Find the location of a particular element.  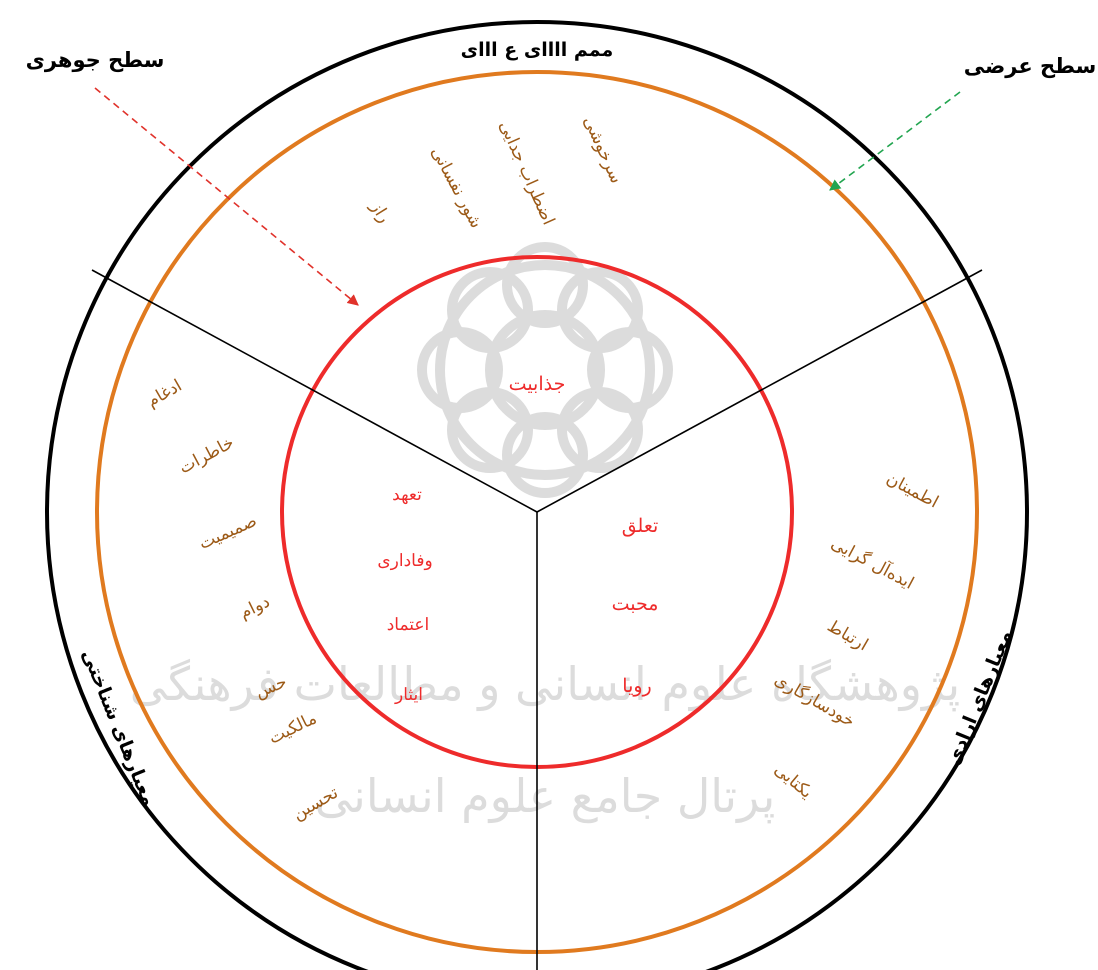

outer-item-right-1: اطمینان is located at coordinates (912, 491).